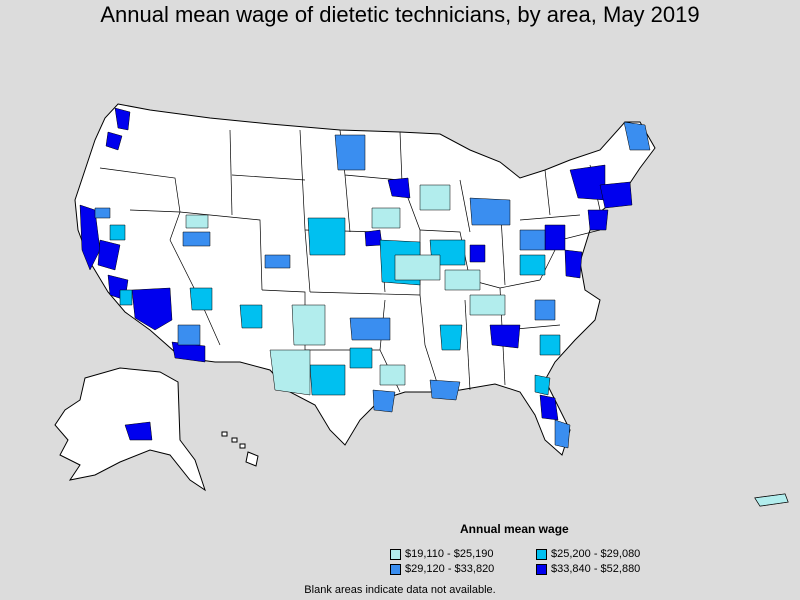 This screenshot has height=600, width=800. I want to click on legend-item-4: $33,840 - $52,880, so click(588, 569).